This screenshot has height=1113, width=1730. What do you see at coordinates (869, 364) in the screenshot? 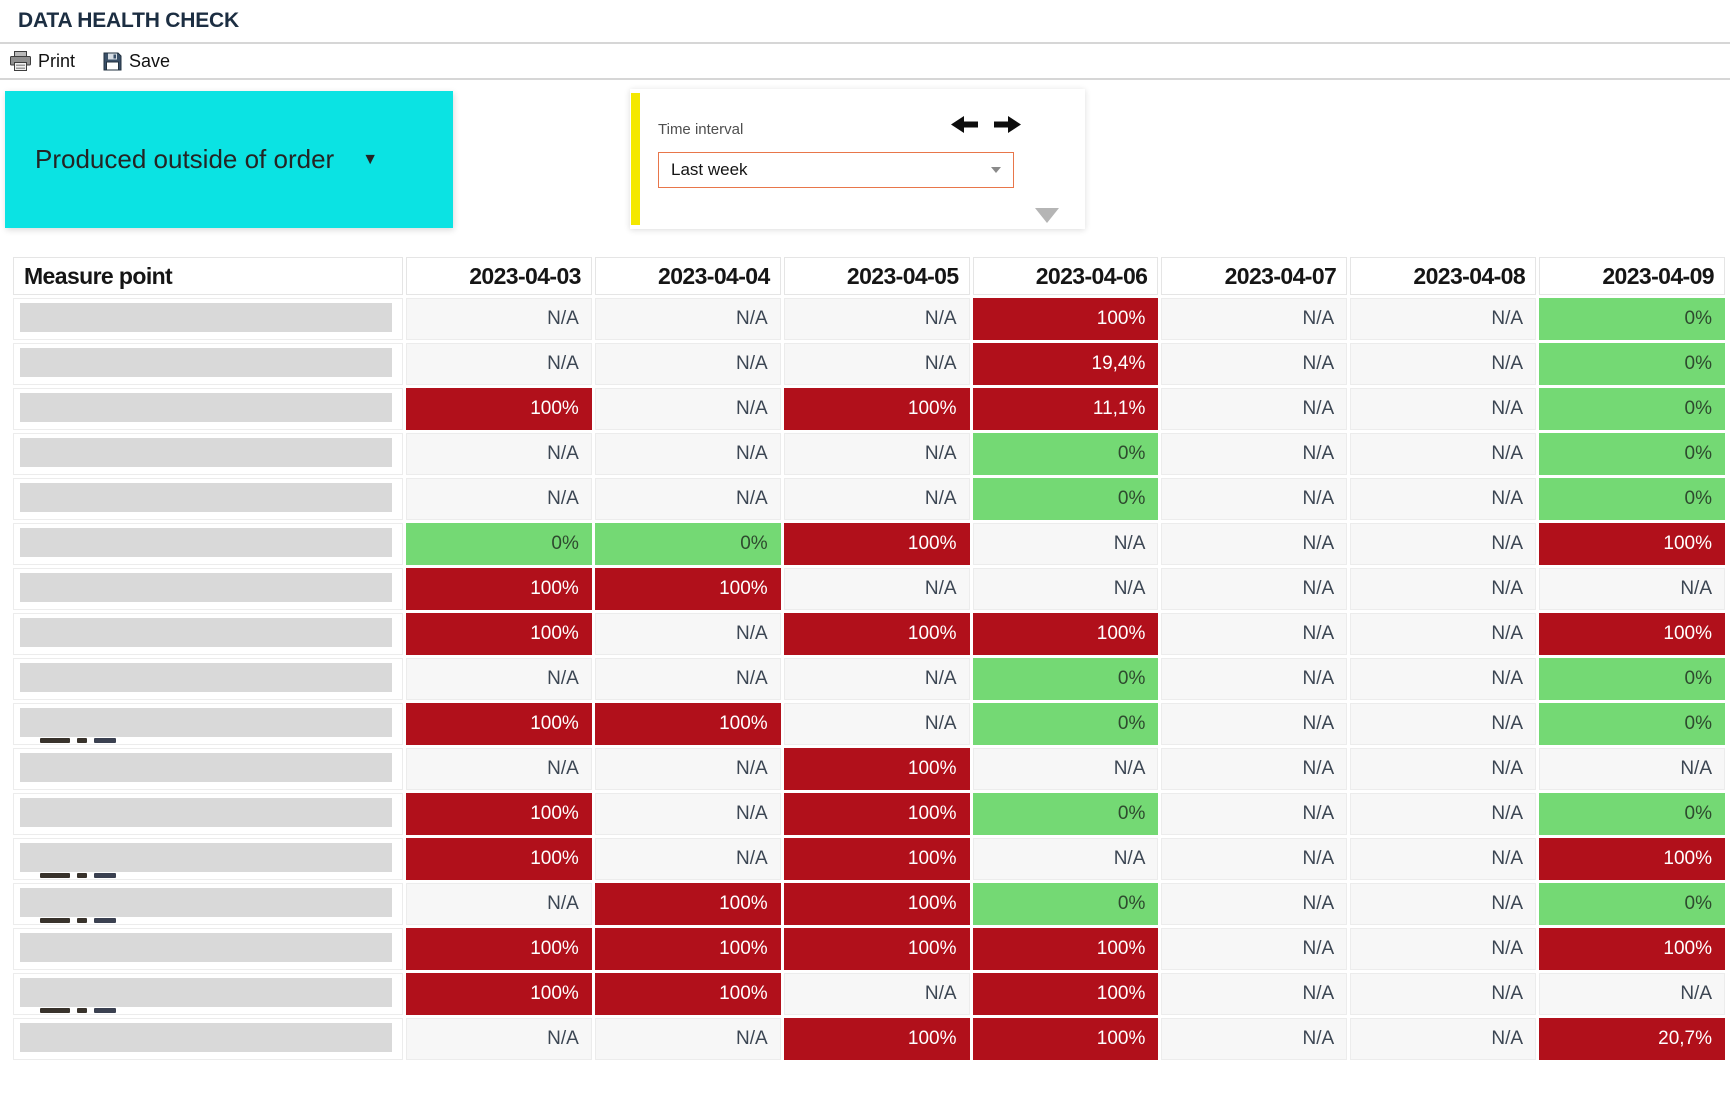
I see `table-row: N/A N/A N/A 19,4% N/A N/A 0%` at bounding box center [869, 364].